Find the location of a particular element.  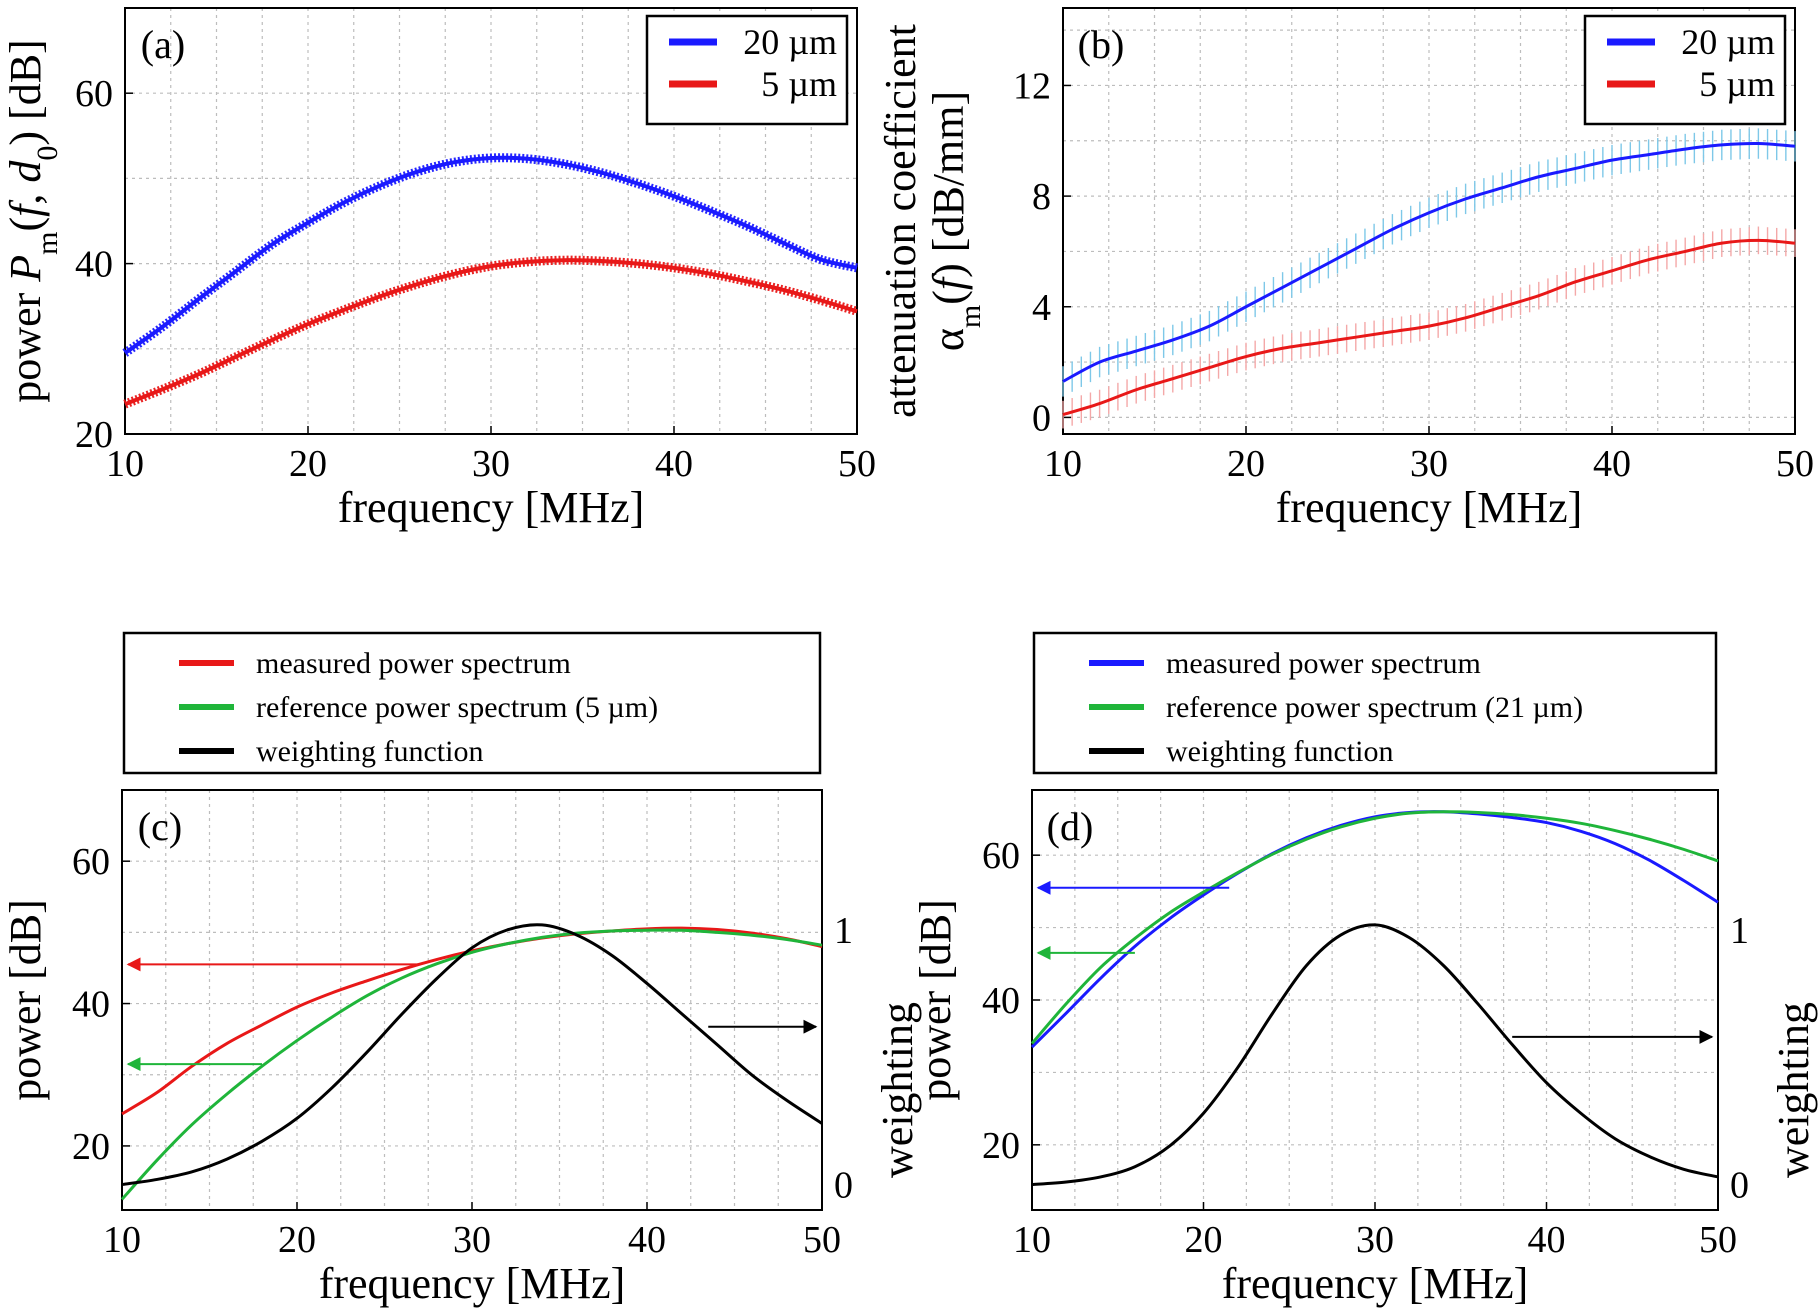

y-tick-label: 0 is located at coordinates (1041, 418).